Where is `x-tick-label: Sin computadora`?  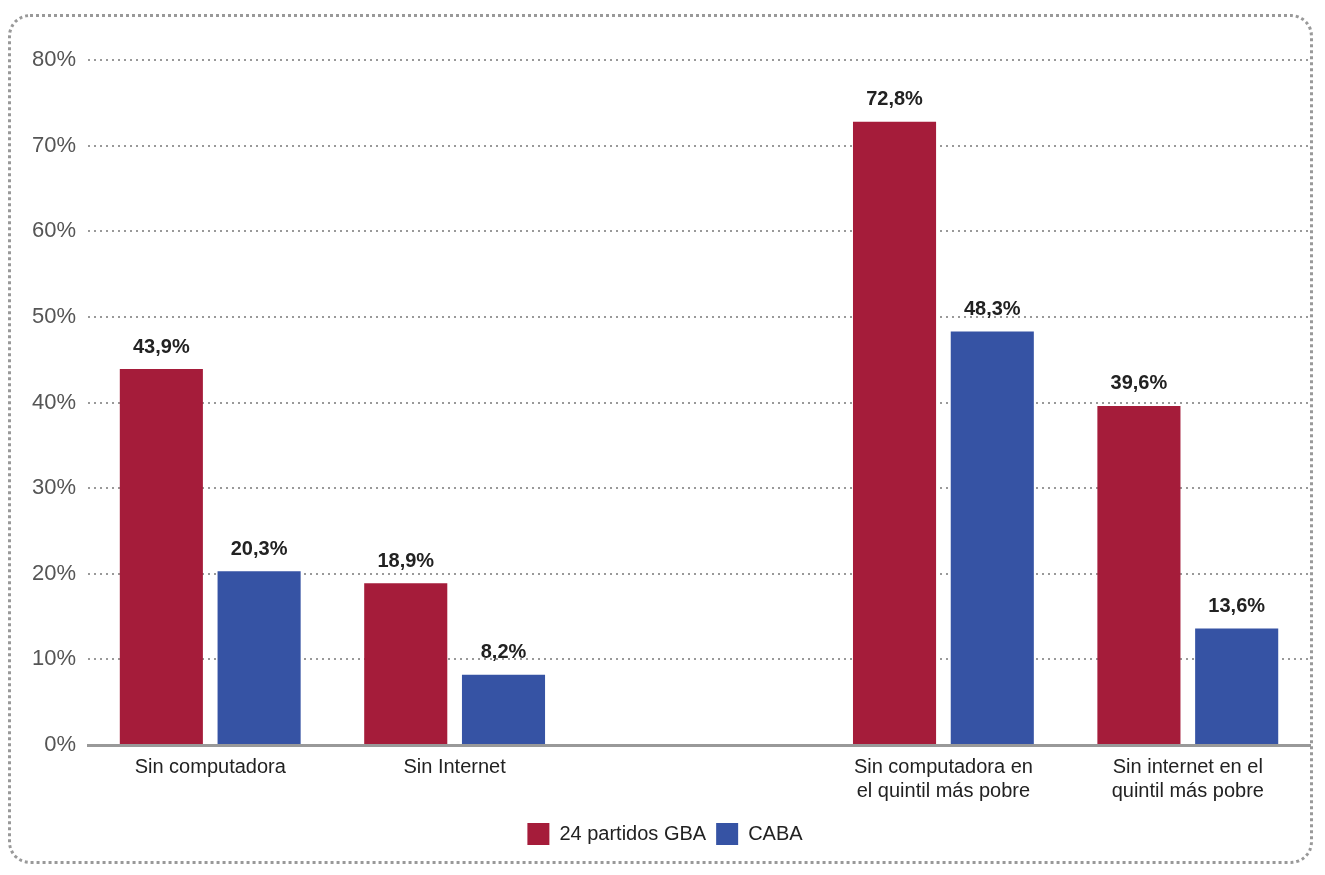 x-tick-label: Sin computadora is located at coordinates (210, 765).